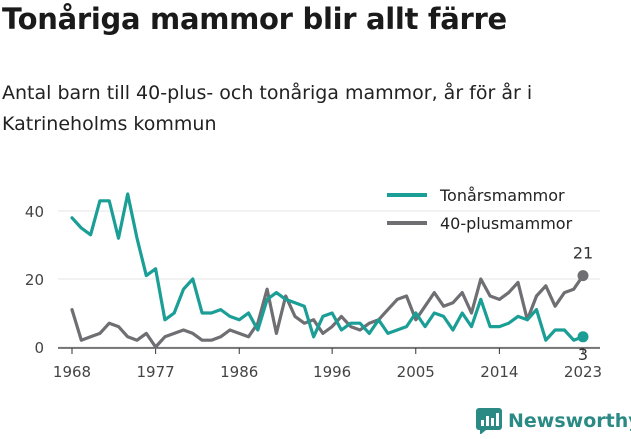 Image resolution: width=631 pixels, height=439 pixels. What do you see at coordinates (489, 421) in the screenshot?
I see `newsworthy-logo-icon` at bounding box center [489, 421].